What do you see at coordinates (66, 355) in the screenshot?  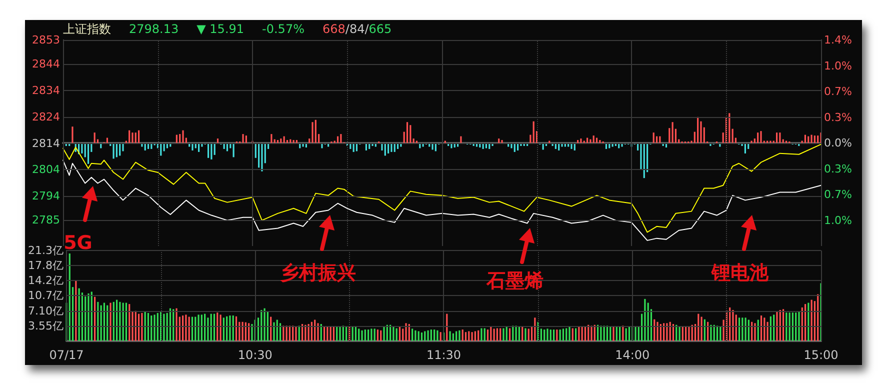 I see `x-tick-label: 07/17` at bounding box center [66, 355].